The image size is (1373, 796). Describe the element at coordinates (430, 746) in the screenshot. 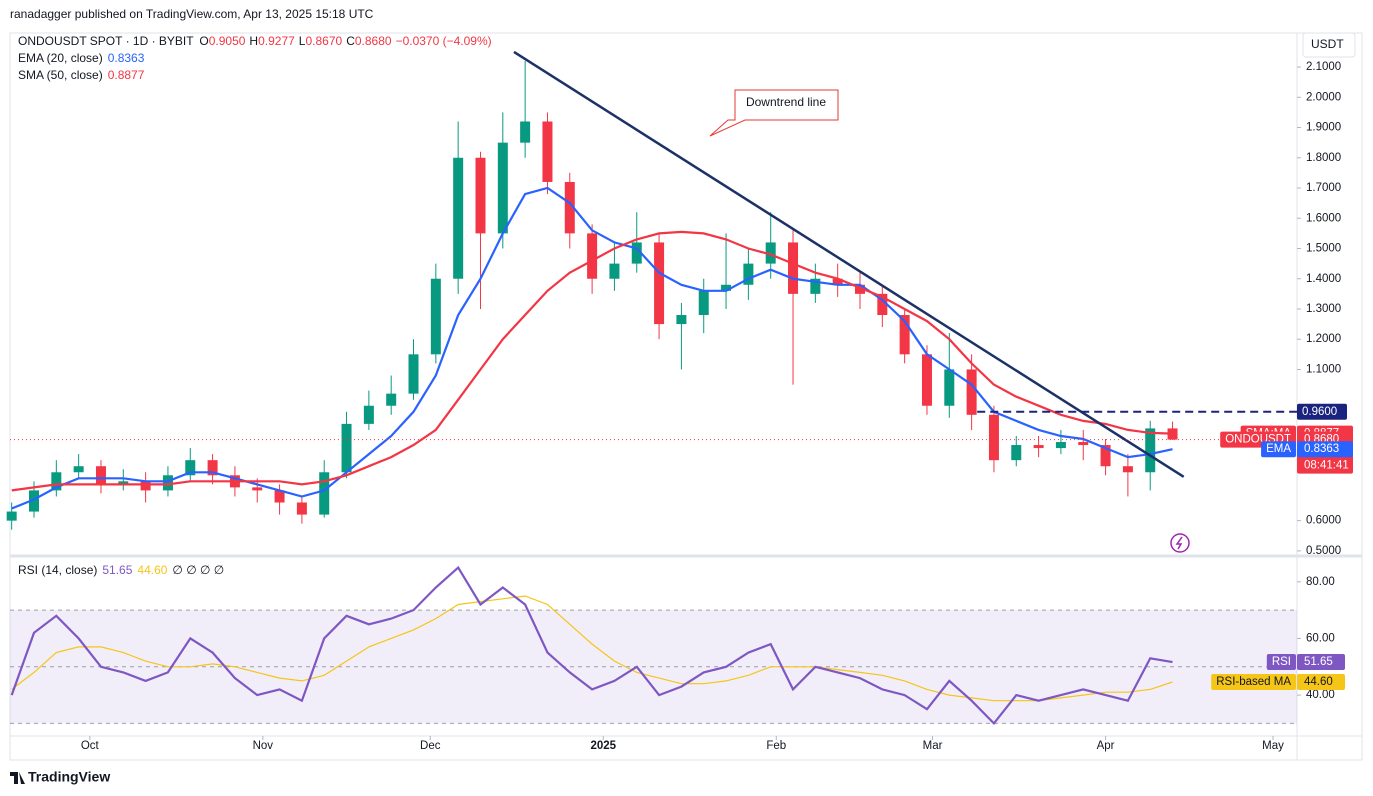

I see `x-tick-label: Dec` at that location.